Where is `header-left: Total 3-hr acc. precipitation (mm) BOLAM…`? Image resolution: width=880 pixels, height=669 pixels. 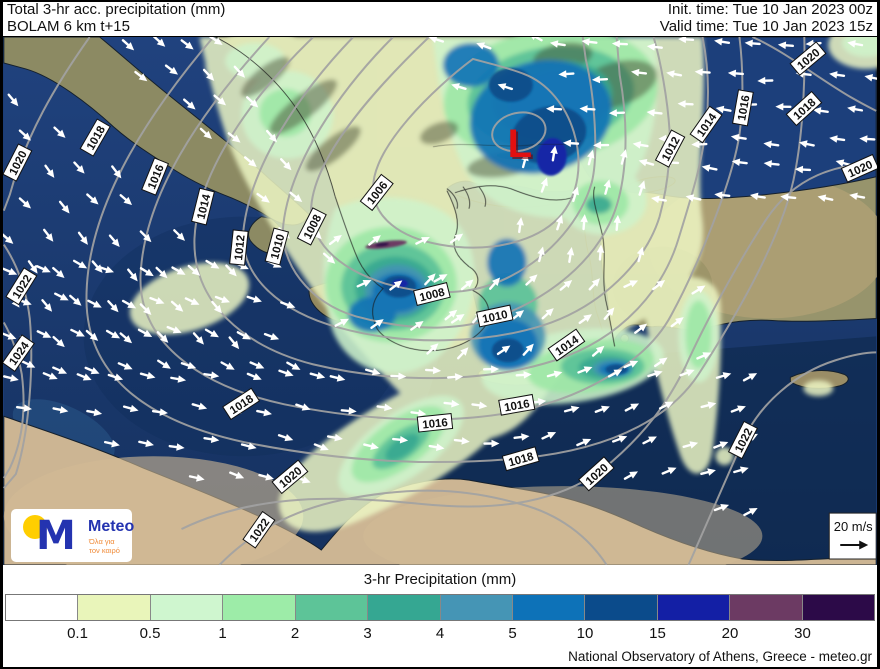
header-left: Total 3-hr acc. precipitation (mm) BOLAM… is located at coordinates (116, 18).